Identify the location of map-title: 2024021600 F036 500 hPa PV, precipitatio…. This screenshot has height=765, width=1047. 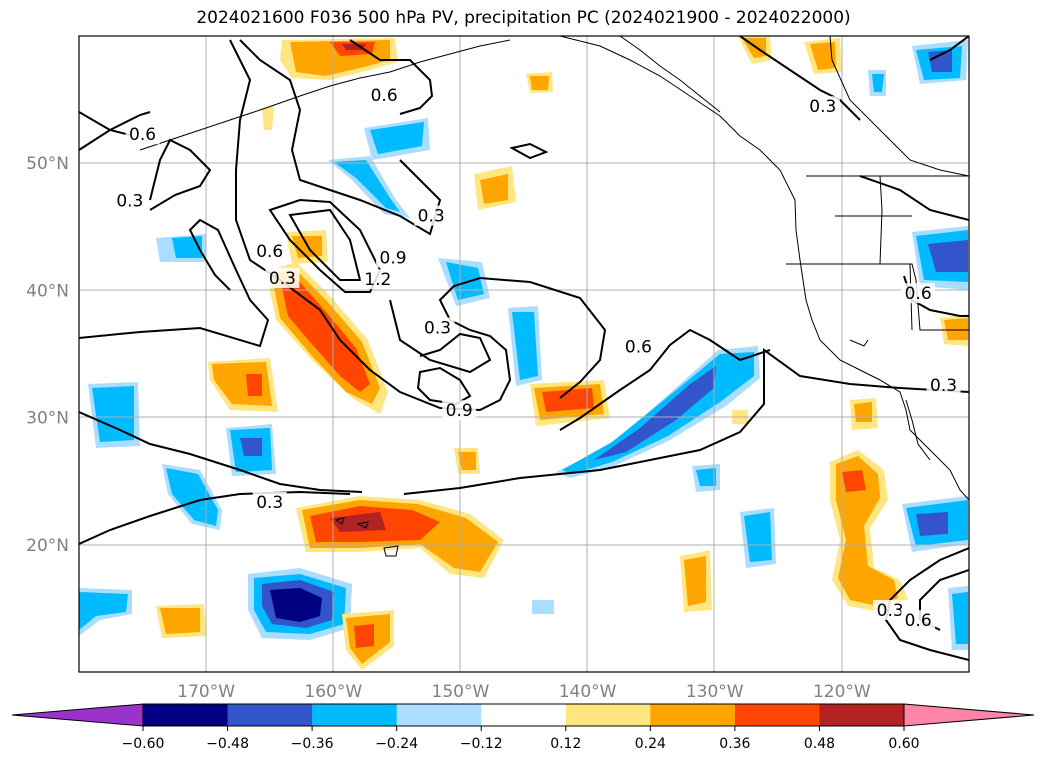
(523, 18).